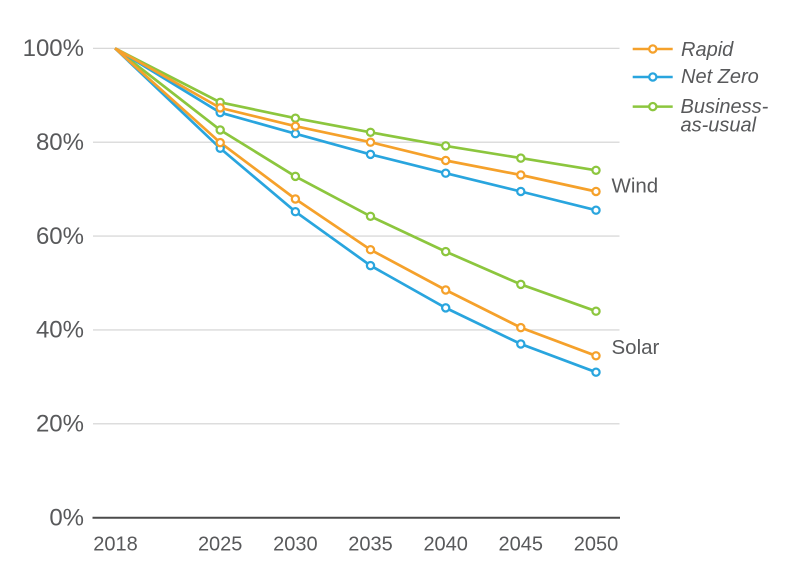 The width and height of the screenshot is (800, 586). I want to click on svg-text: 2040, so click(445, 545).